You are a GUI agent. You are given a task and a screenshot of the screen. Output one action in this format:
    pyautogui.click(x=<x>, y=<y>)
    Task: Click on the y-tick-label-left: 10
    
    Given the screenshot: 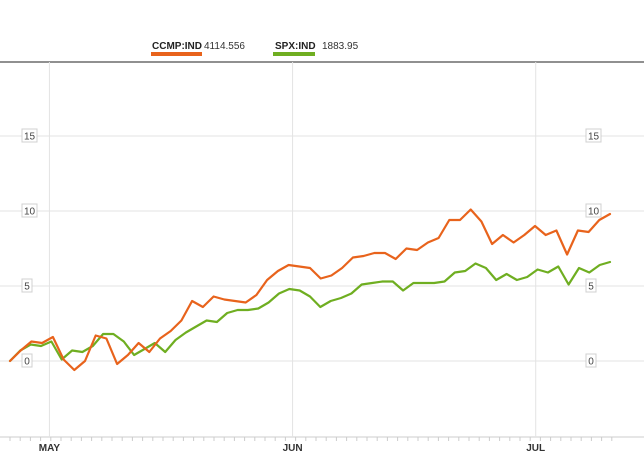 What is the action you would take?
    pyautogui.click(x=30, y=212)
    